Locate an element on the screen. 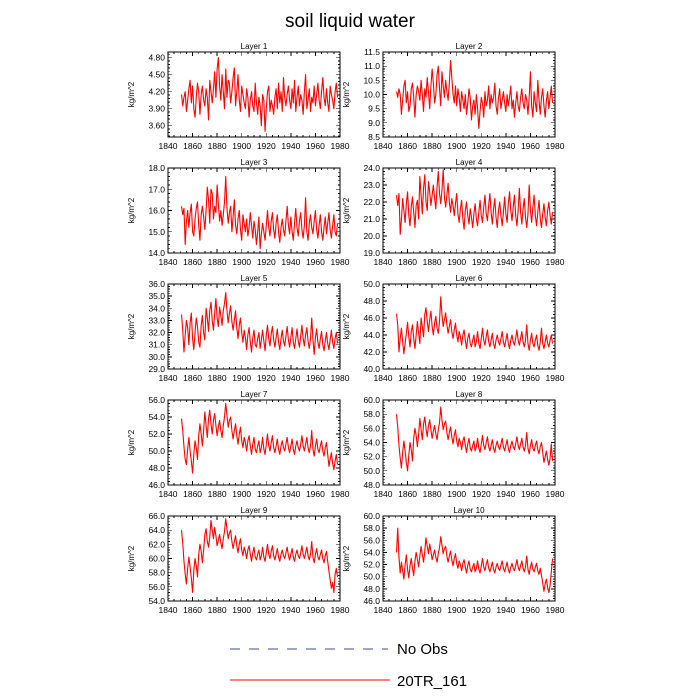  layer-7-x-tick-label: 1860 is located at coordinates (192, 494).